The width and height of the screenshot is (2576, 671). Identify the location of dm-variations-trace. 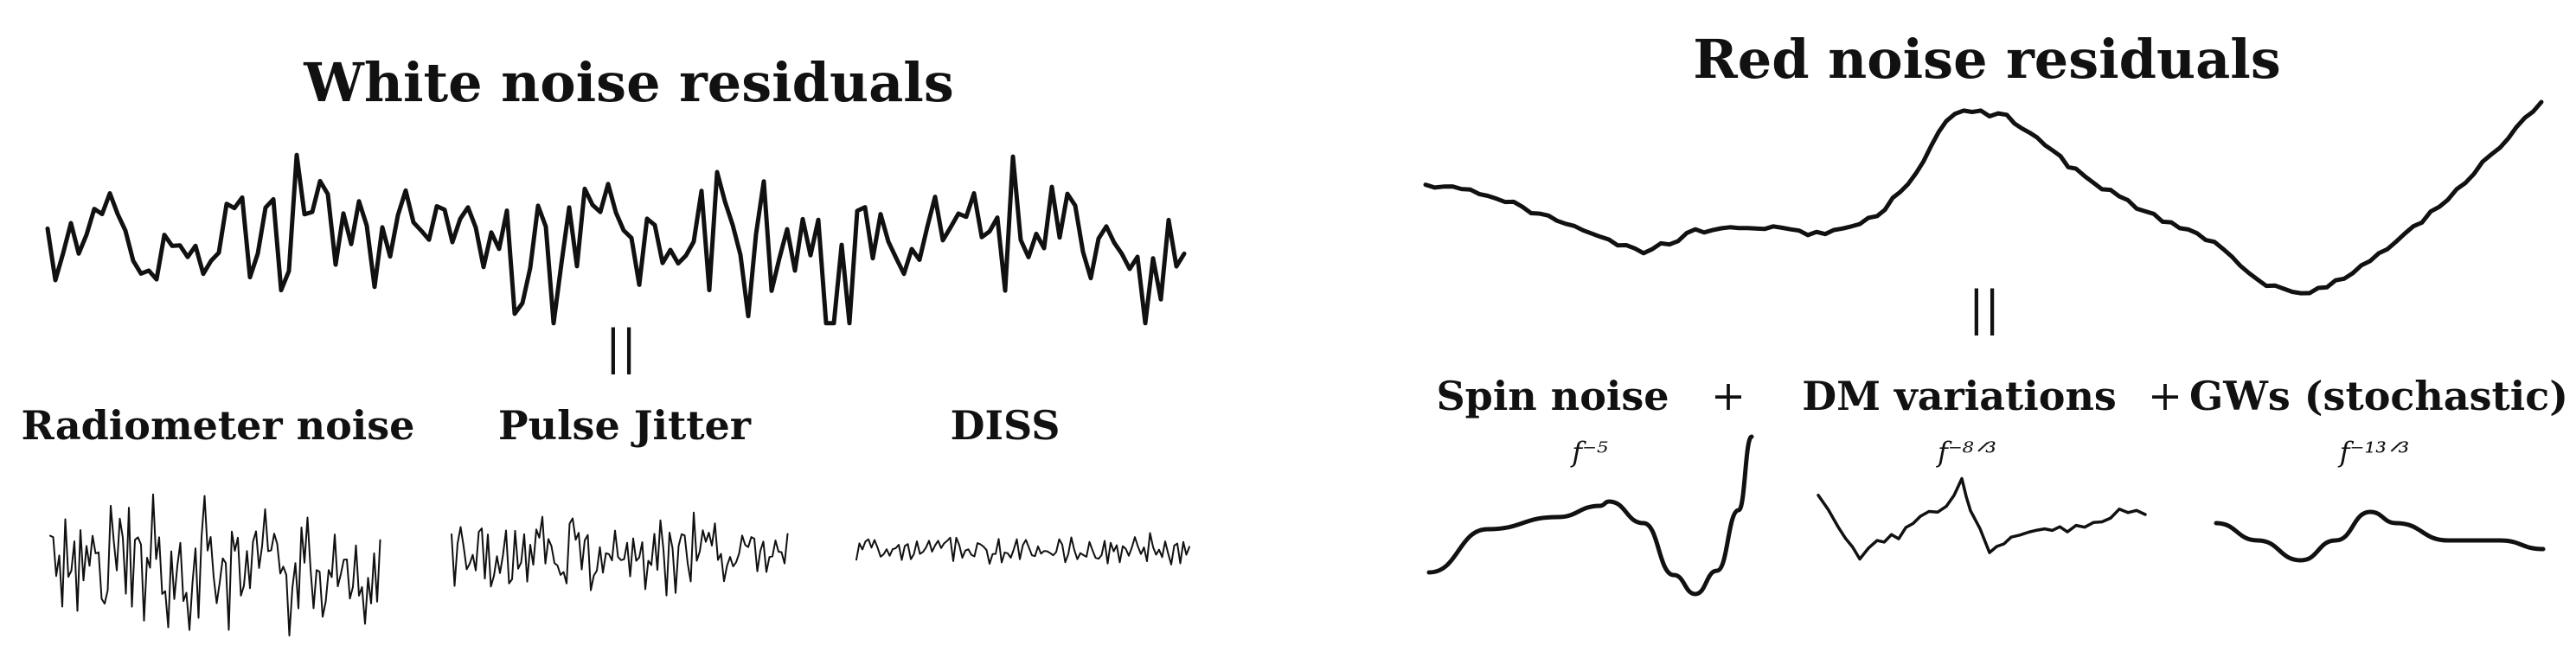
(1982, 518).